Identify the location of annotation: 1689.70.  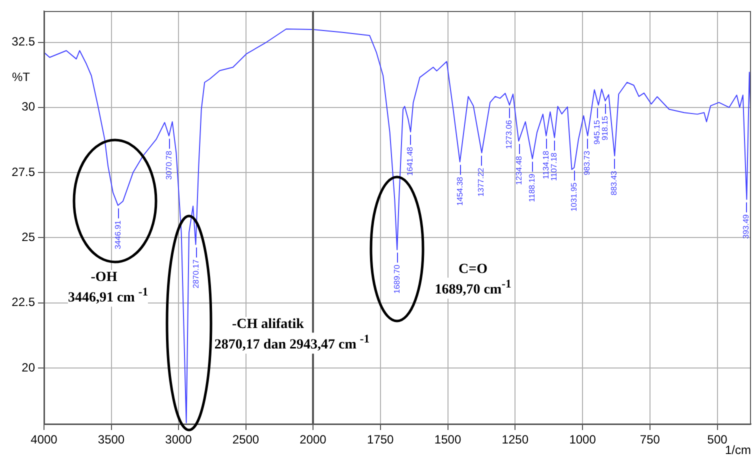
(397, 279).